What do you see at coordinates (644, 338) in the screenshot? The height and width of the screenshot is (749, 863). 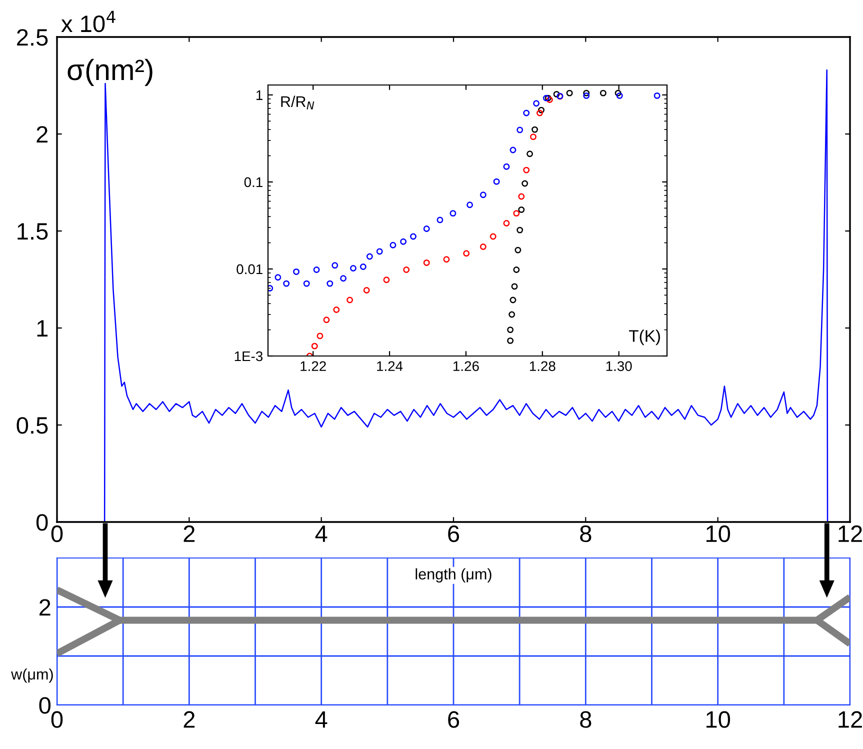 I see `x-axis-title: T(K)` at bounding box center [644, 338].